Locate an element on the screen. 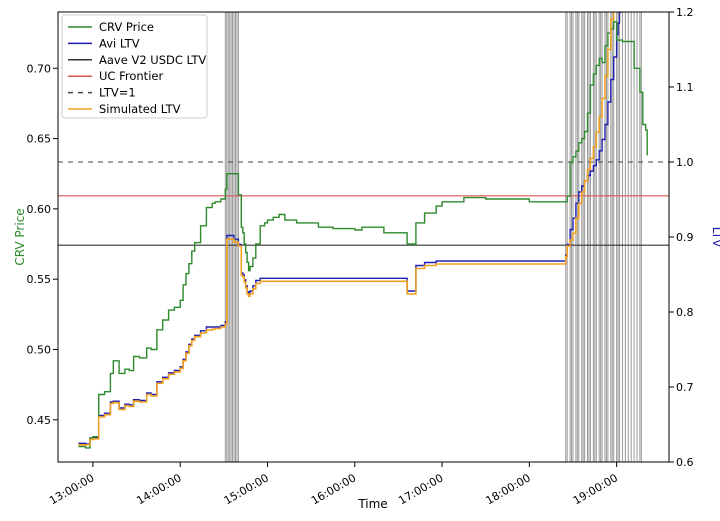 This screenshot has height=521, width=720. y-axis-left-label: CRV Price is located at coordinates (20, 236).